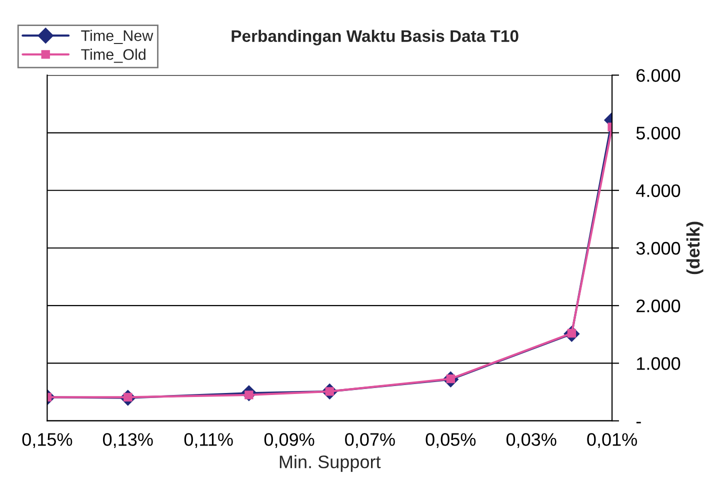 This screenshot has width=715, height=501. Describe the element at coordinates (658, 191) in the screenshot. I see `y-tick-label: 4.000` at that location.